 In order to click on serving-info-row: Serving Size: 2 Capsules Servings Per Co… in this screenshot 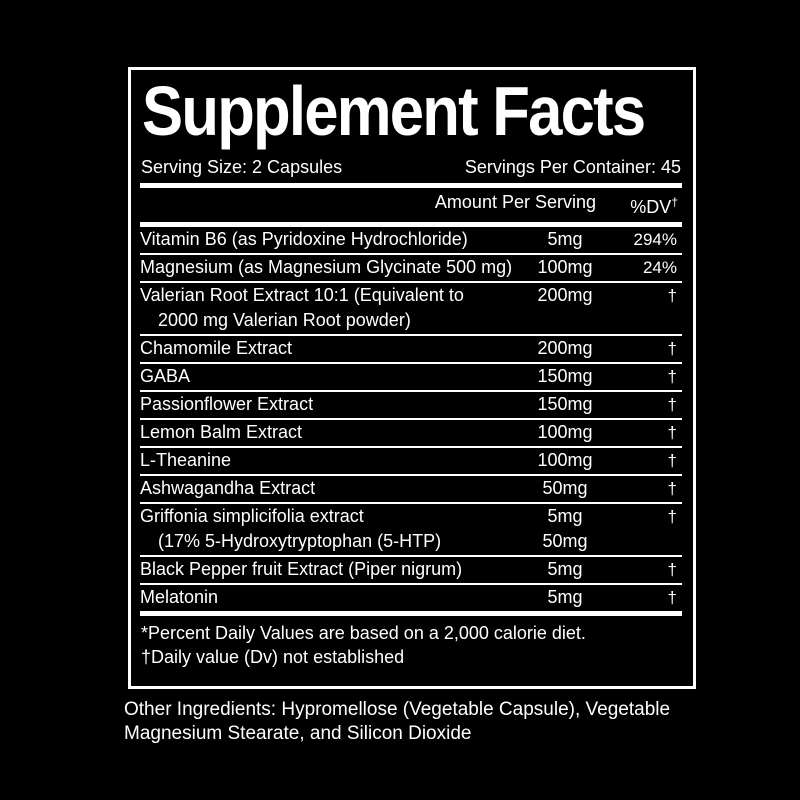, I will do `click(411, 168)`.